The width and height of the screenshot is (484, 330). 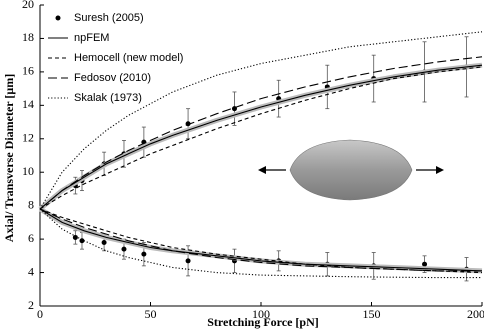 I want to click on y-tick-label: 6, so click(x=31, y=238).